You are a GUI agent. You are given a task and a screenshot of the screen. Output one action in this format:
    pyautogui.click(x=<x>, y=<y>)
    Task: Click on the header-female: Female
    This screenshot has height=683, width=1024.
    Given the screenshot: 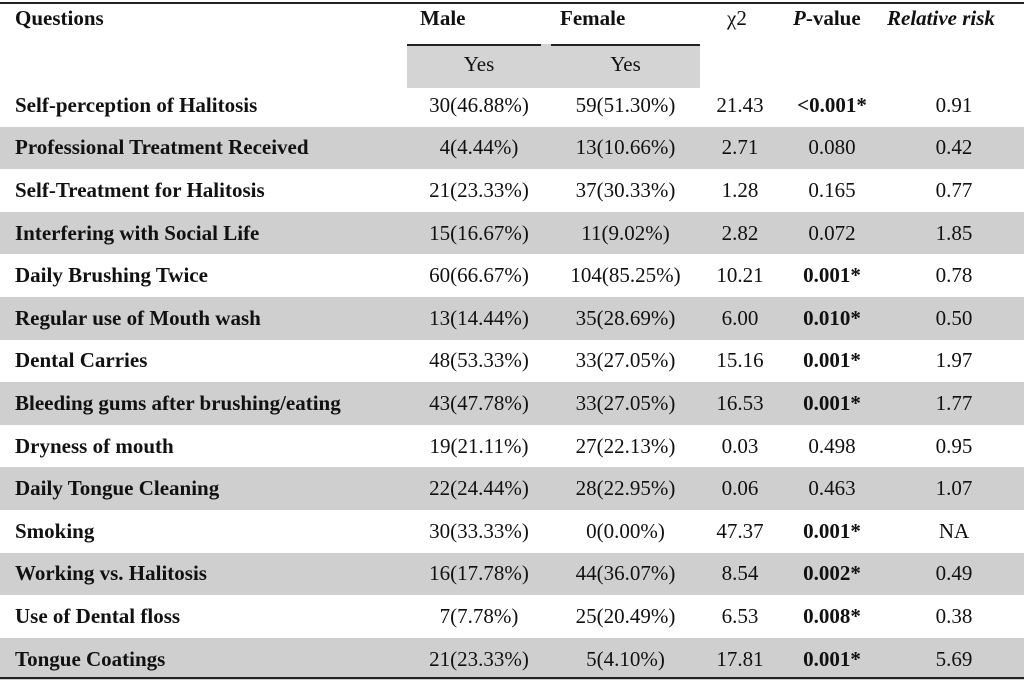 What is the action you would take?
    pyautogui.click(x=593, y=18)
    